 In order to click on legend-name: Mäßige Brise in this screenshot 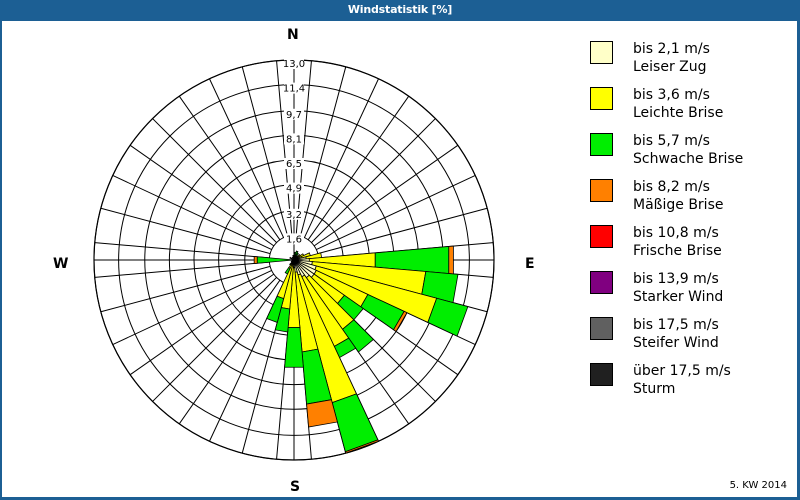, I will do `click(678, 205)`.